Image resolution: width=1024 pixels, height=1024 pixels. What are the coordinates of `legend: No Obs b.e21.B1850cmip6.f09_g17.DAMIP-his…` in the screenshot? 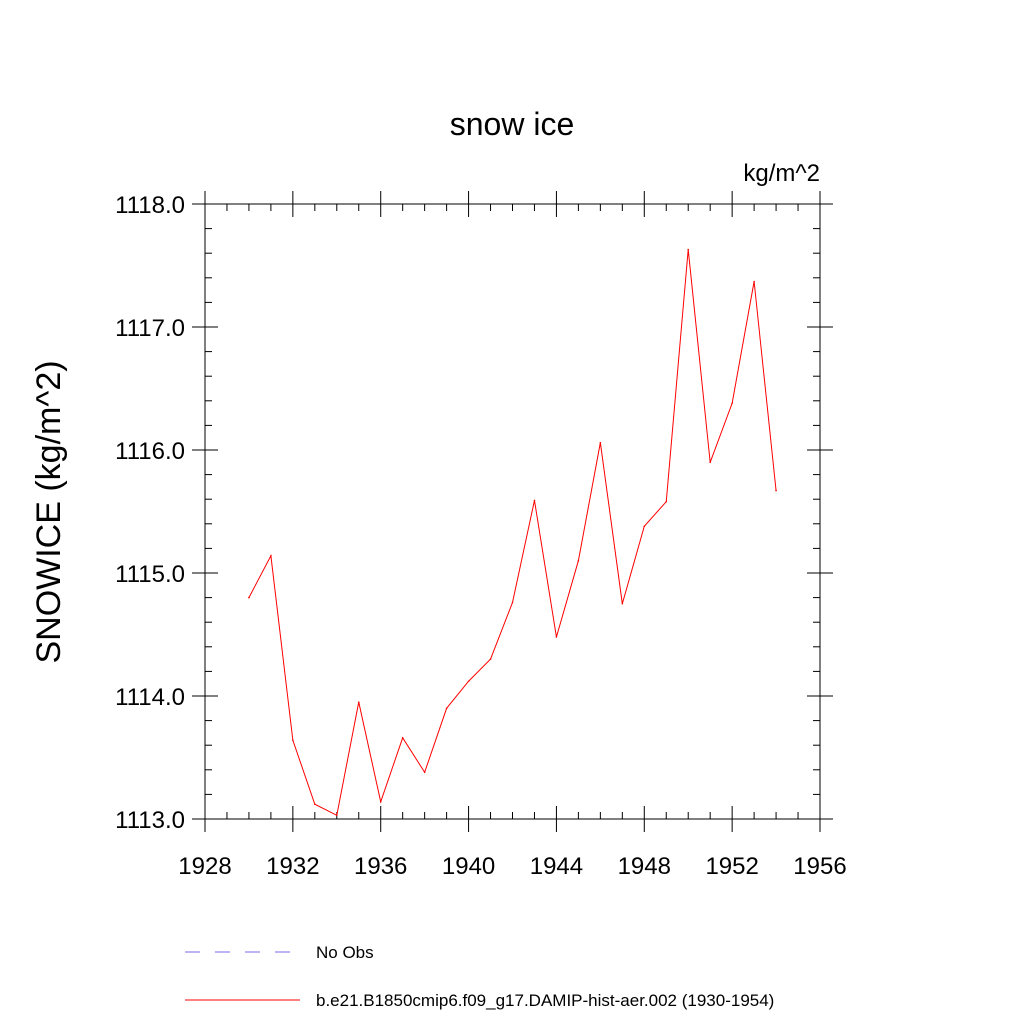 It's located at (479, 976).